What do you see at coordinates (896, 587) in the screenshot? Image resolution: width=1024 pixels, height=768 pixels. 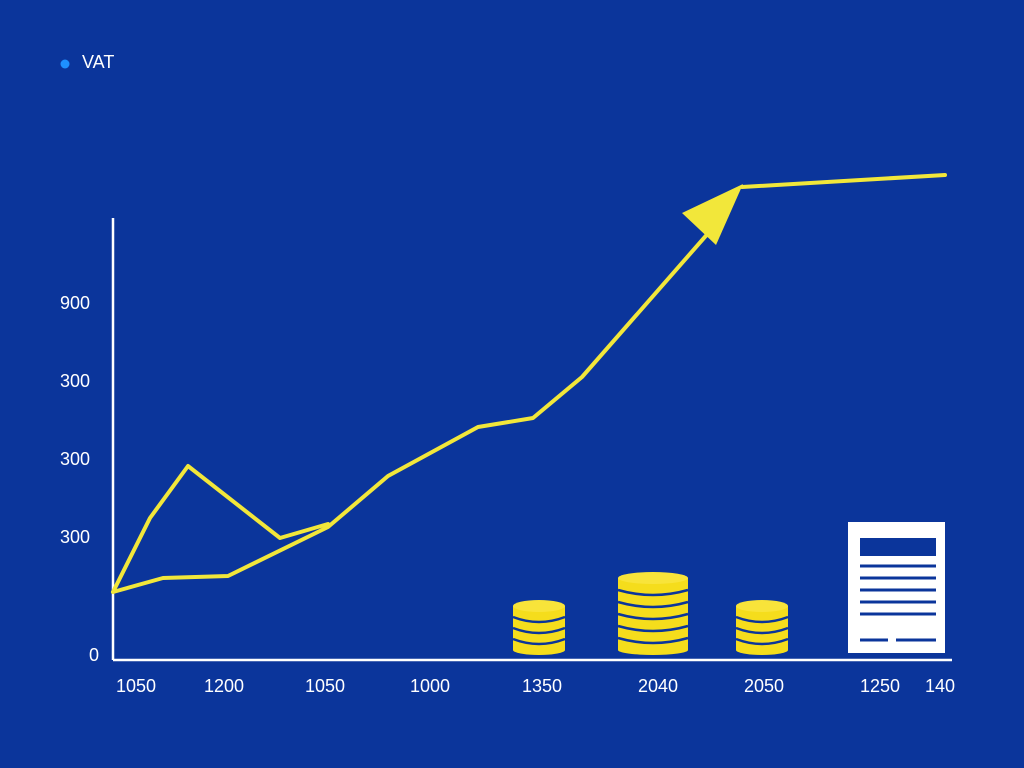 I see `document-icon` at bounding box center [896, 587].